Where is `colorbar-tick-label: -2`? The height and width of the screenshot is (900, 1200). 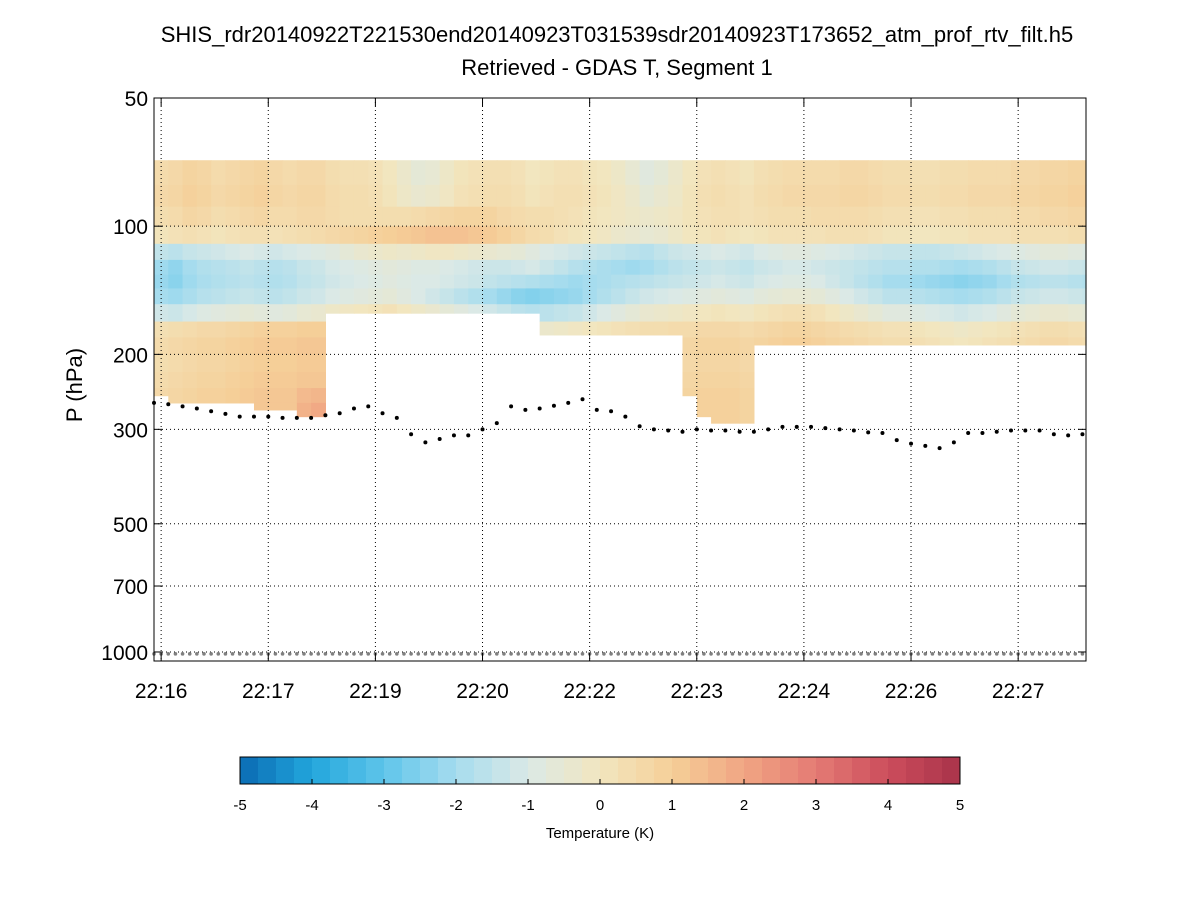 colorbar-tick-label: -2 is located at coordinates (455, 805).